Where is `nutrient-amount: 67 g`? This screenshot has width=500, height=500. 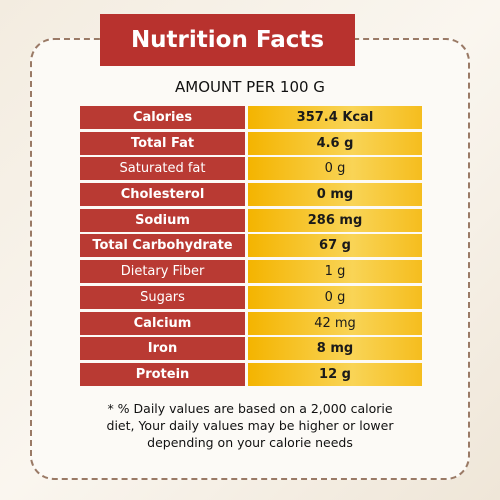
nutrient-amount: 67 g is located at coordinates (335, 246).